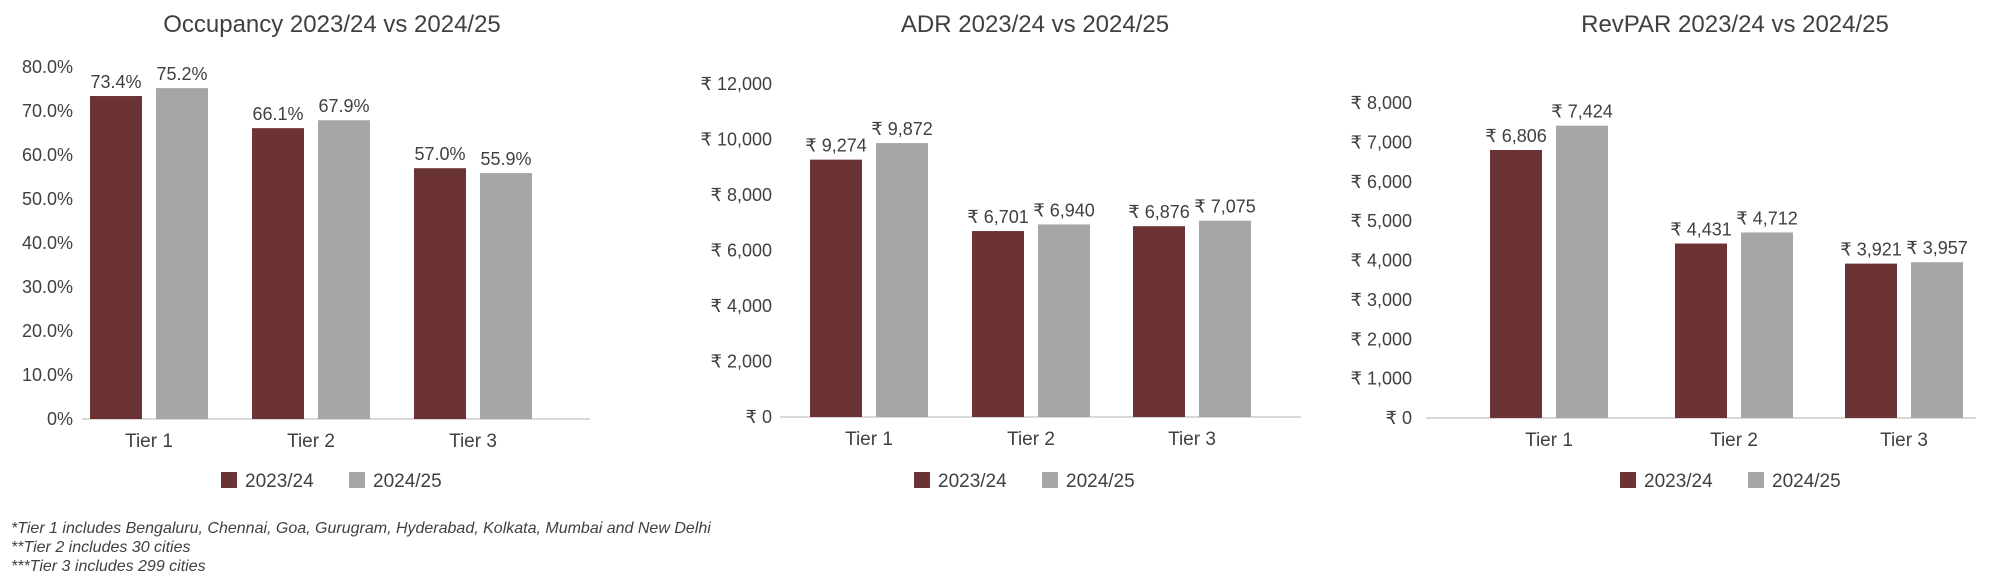 Image resolution: width=2000 pixels, height=587 pixels. I want to click on data-label: ₹ 3,957, so click(1937, 248).